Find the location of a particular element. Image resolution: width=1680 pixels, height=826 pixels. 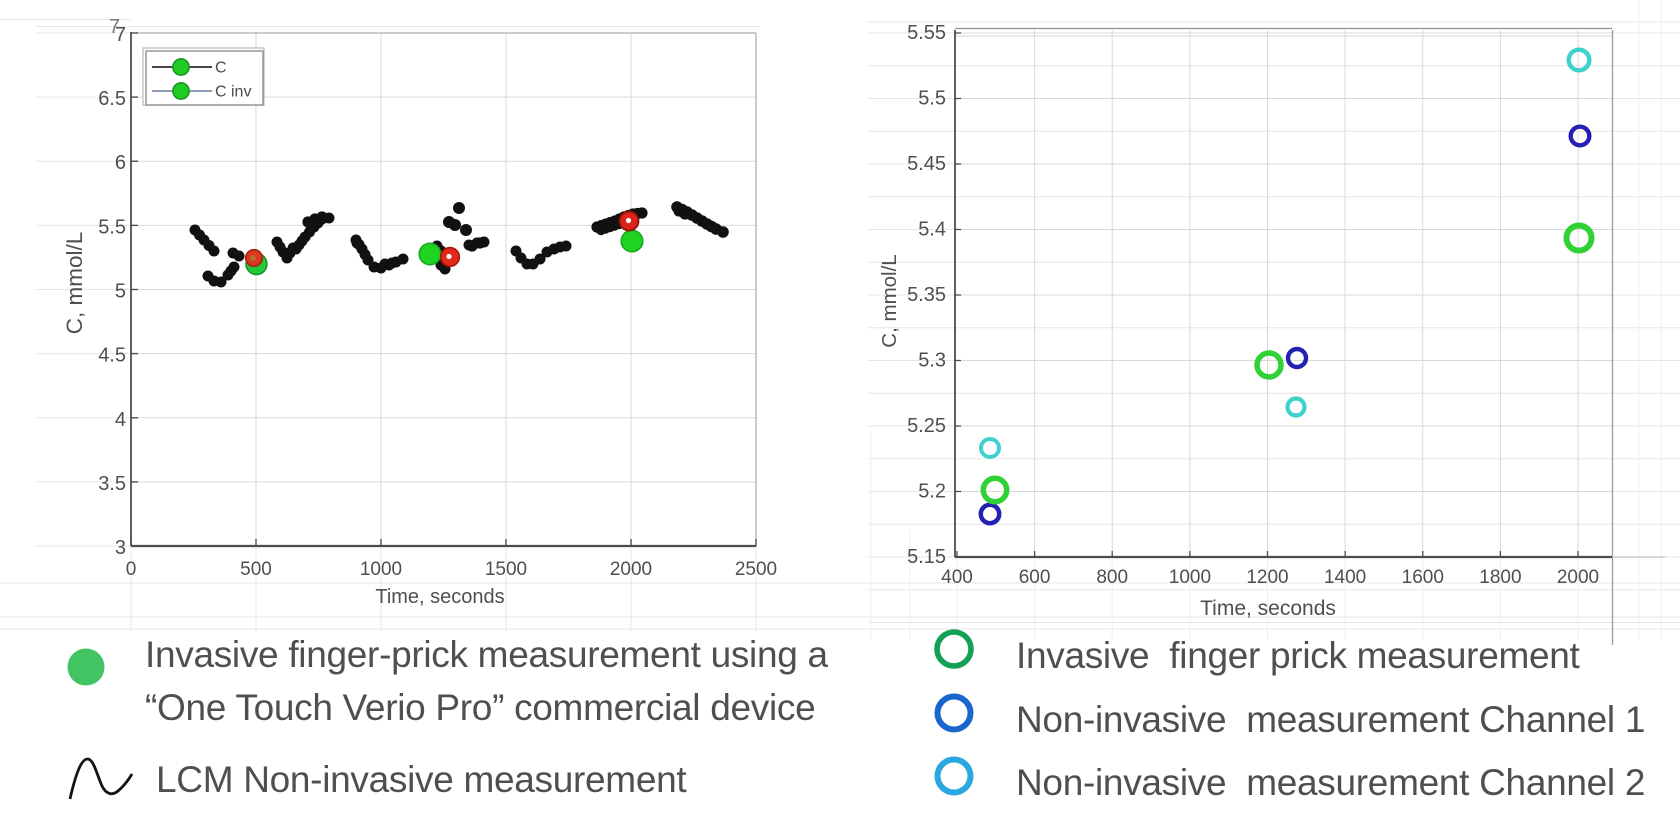

svg-text: 5 is located at coordinates (120, 292).